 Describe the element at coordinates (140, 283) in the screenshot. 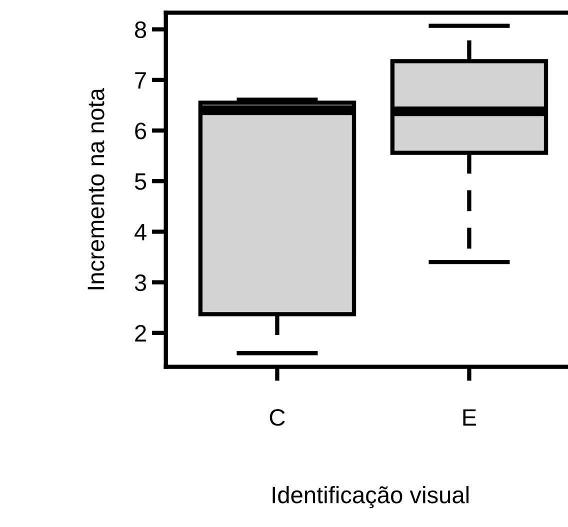

I see `y-tick-label: 3` at that location.